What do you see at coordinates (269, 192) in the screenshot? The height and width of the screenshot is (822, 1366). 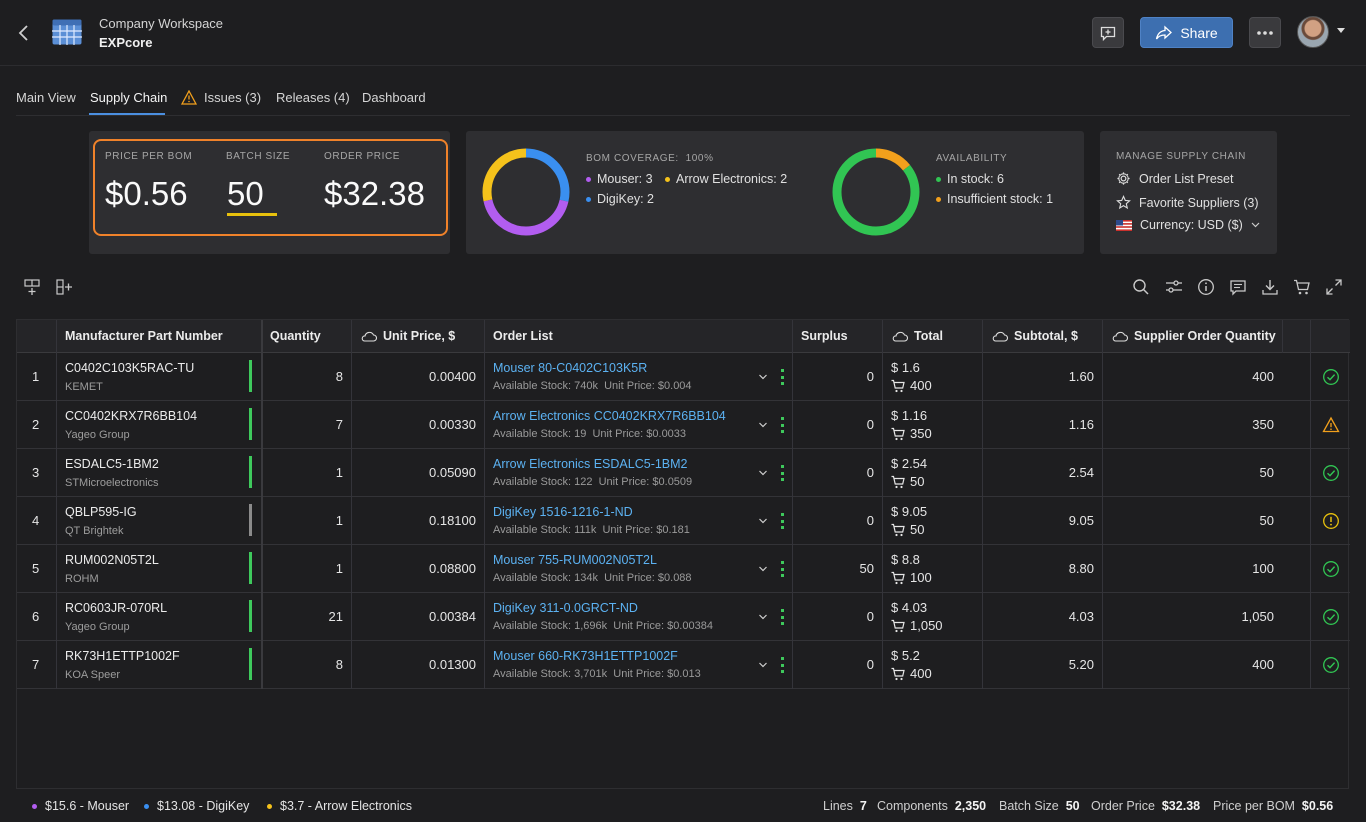 I see `pricing-card` at bounding box center [269, 192].